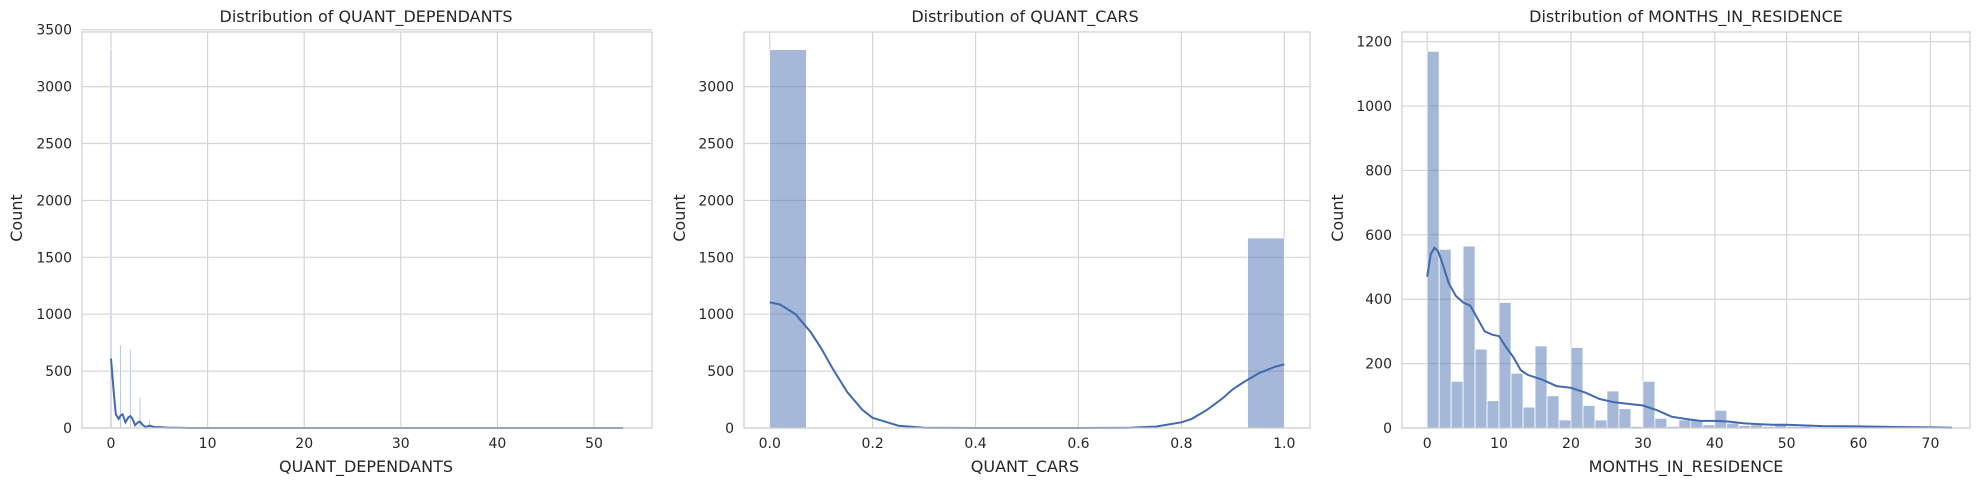 This screenshot has height=484, width=1984. What do you see at coordinates (1686, 467) in the screenshot?
I see `x-axis-label: MONTHS_IN_RESIDENCE` at bounding box center [1686, 467].